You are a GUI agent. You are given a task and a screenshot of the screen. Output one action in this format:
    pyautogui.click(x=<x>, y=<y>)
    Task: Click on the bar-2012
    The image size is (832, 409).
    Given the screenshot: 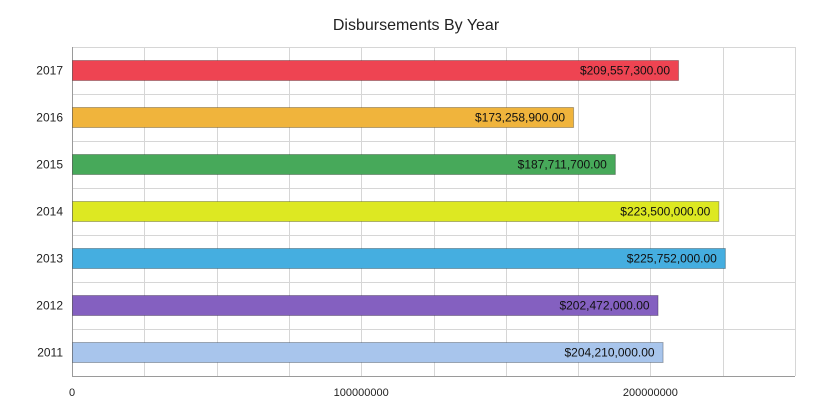 What is the action you would take?
    pyautogui.click(x=365, y=305)
    